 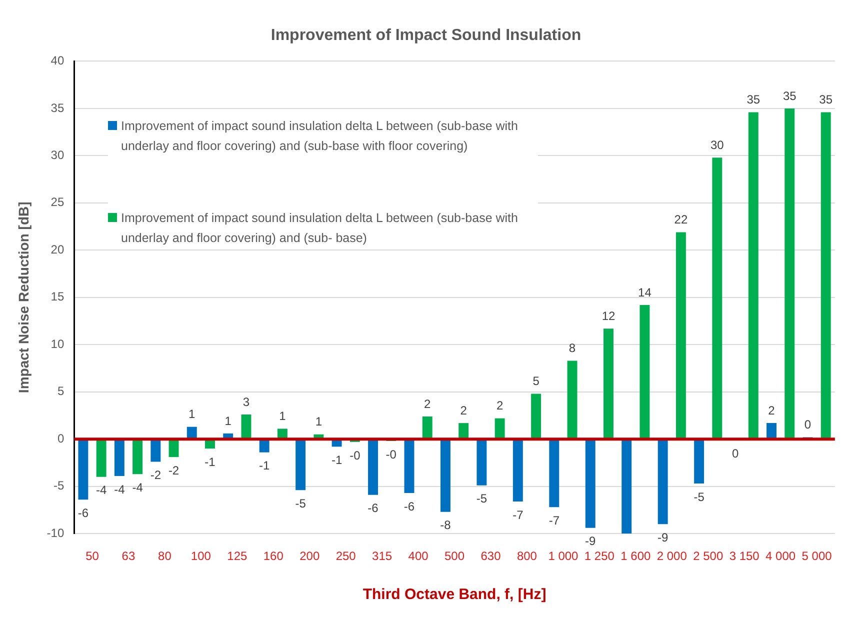 What do you see at coordinates (536, 381) in the screenshot?
I see `data-label: 5` at bounding box center [536, 381].